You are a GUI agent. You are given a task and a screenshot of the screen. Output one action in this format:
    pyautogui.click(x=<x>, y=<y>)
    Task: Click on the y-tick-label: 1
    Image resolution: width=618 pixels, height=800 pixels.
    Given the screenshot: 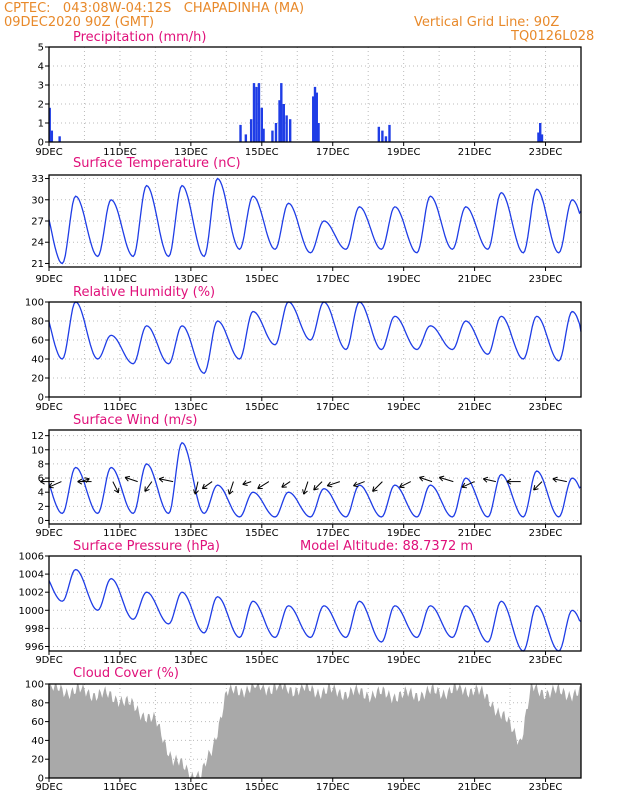 What is the action you would take?
    pyautogui.click(x=41, y=124)
    